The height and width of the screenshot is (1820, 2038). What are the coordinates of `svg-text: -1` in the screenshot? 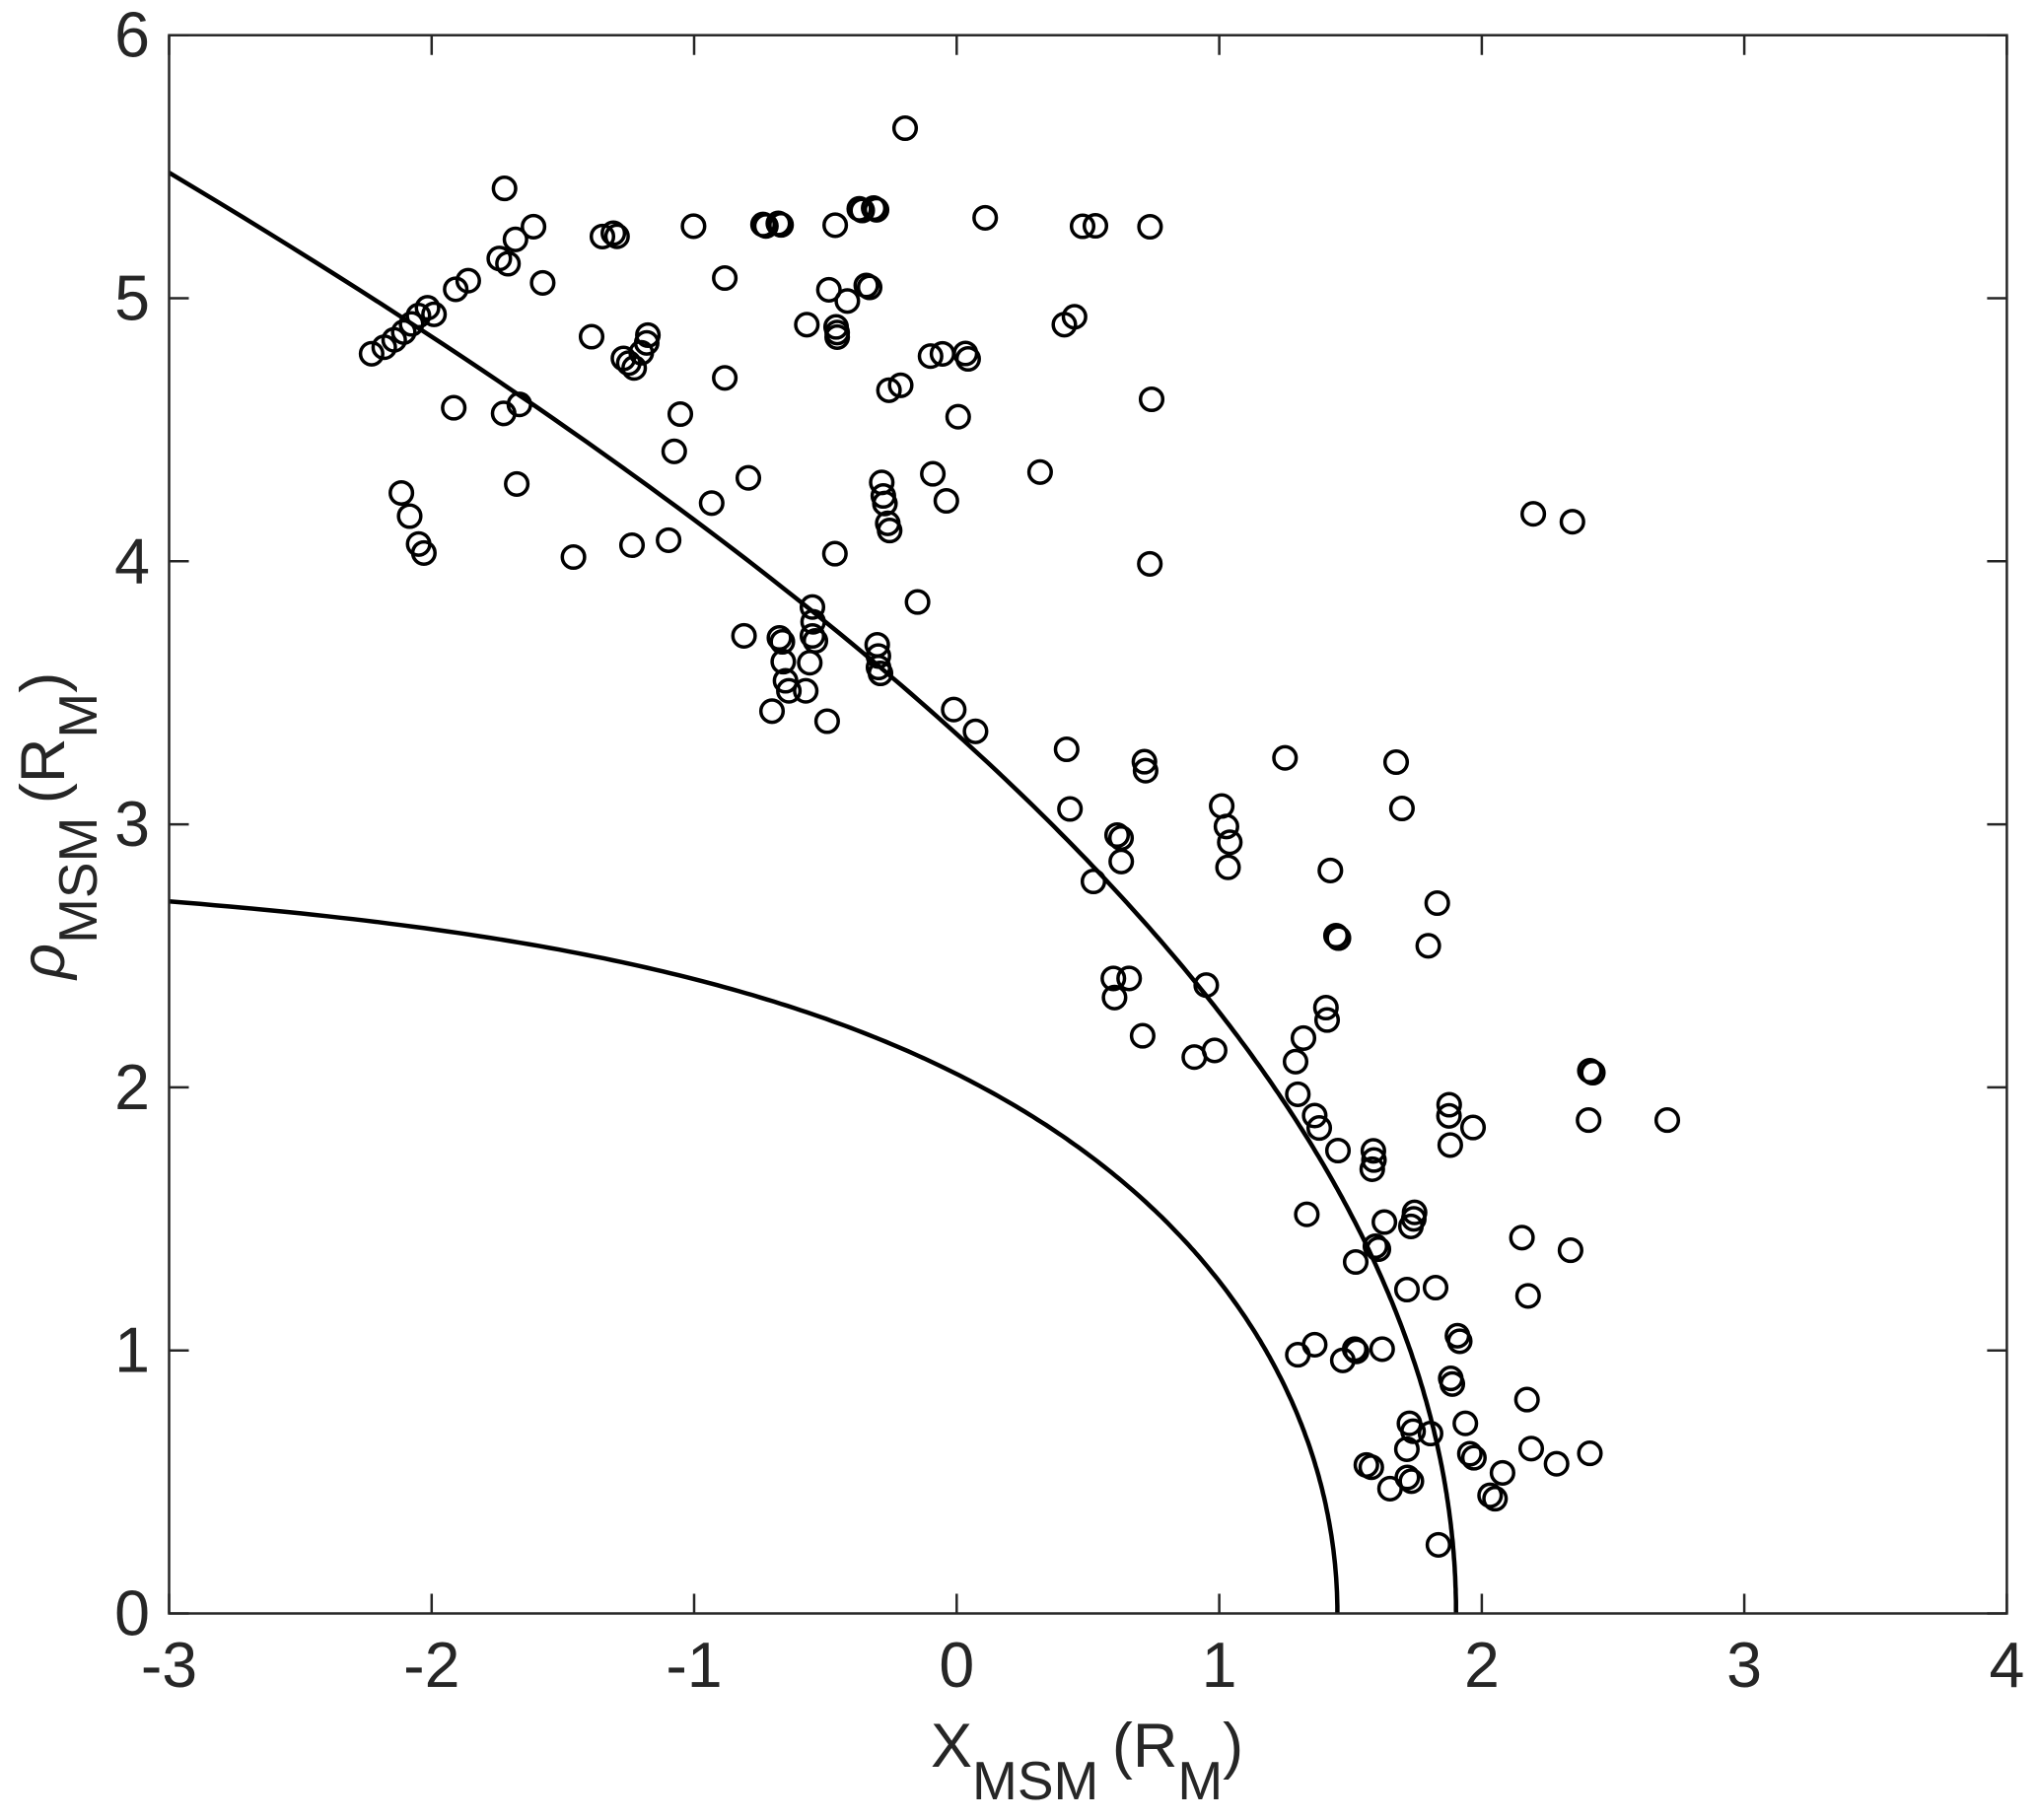 It's located at (694, 1665).